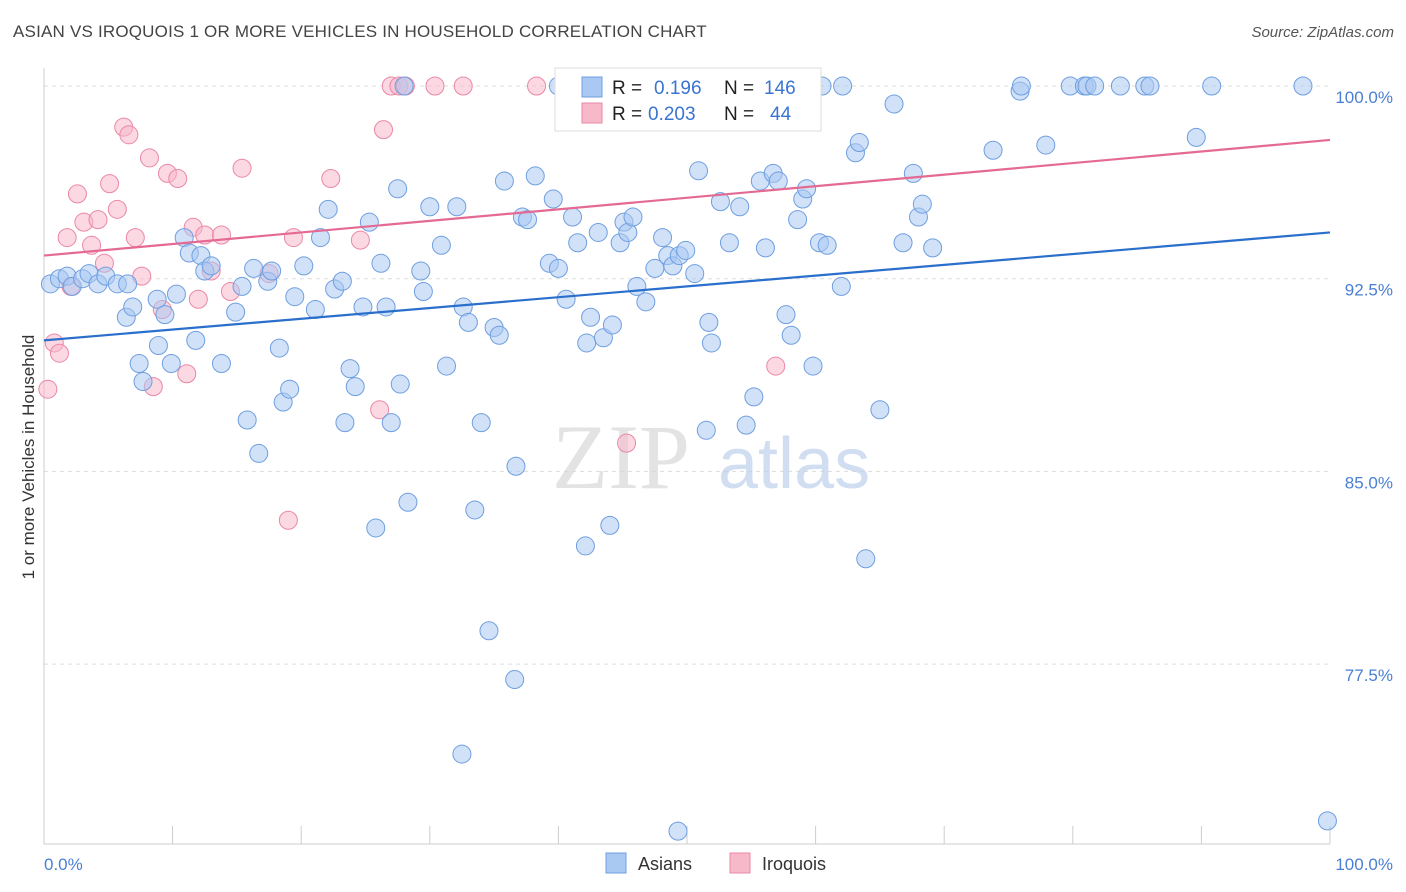 The height and width of the screenshot is (892, 1406). I want to click on y-tick-label-2: 92.5%, so click(1369, 290).